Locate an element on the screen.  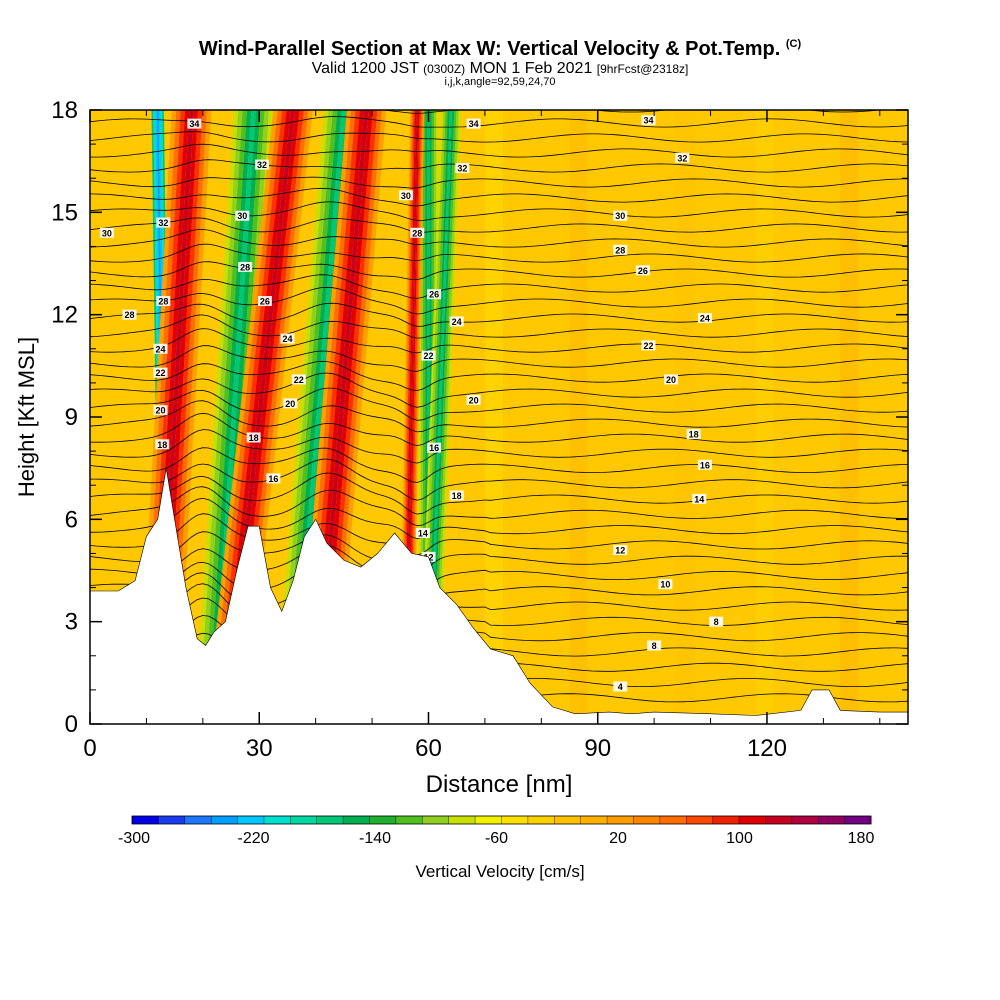
theta-label: 16 is located at coordinates (704, 464).